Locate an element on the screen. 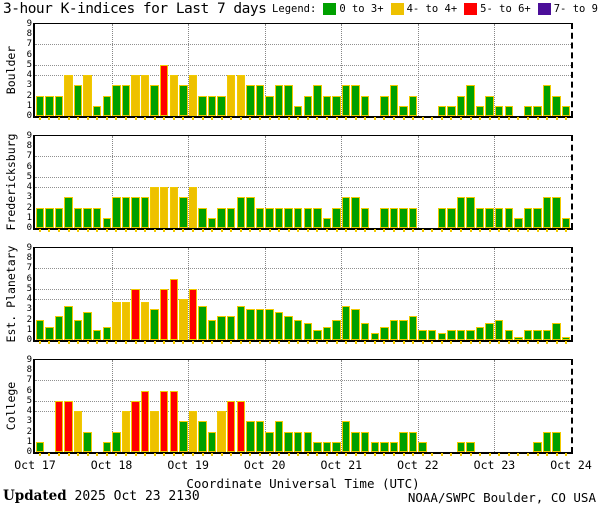  x-tick-label: Oct 24 is located at coordinates (571, 465).